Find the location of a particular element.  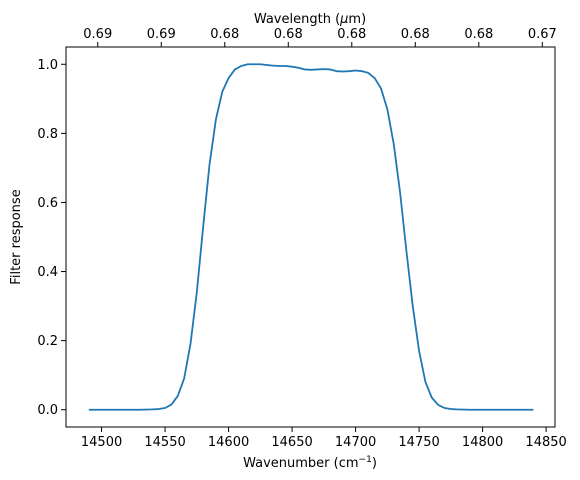

y-tick-label: 0.0 is located at coordinates (47, 410).